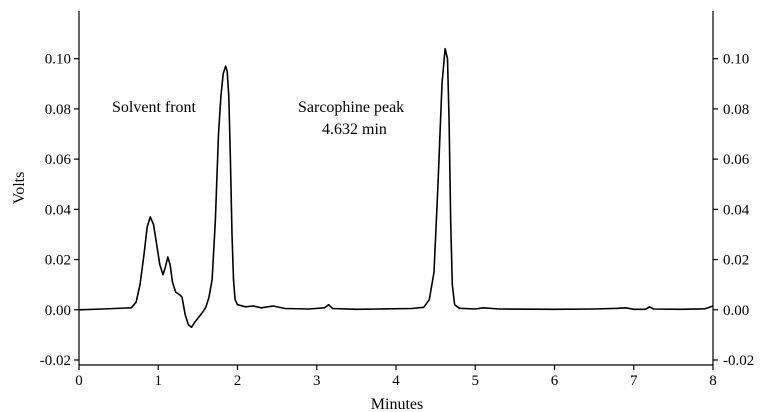  What do you see at coordinates (738, 361) in the screenshot?
I see `y-tick-label-right: -0.02` at bounding box center [738, 361].